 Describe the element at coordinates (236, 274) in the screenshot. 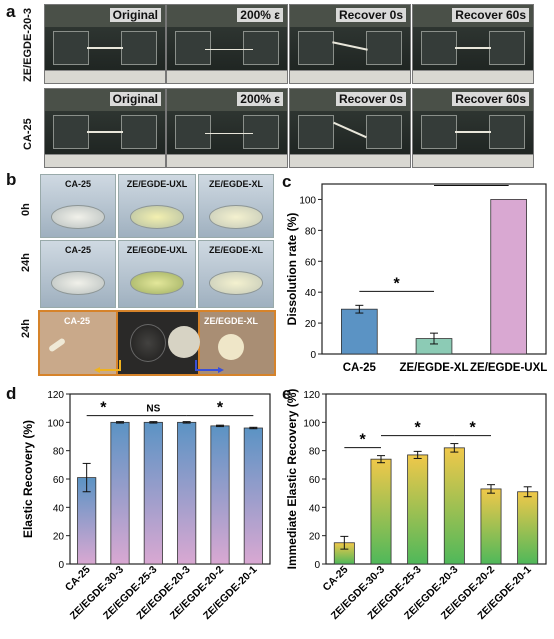

I see `vial-24h-xl: ZE/EGDE-XL` at that location.